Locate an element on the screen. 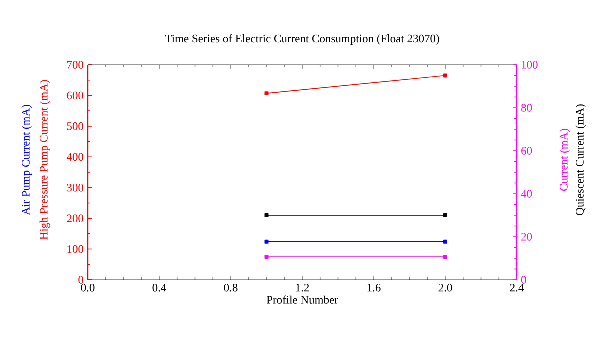 This screenshot has width=604, height=338. y-tick-label: 400 is located at coordinates (75, 157).